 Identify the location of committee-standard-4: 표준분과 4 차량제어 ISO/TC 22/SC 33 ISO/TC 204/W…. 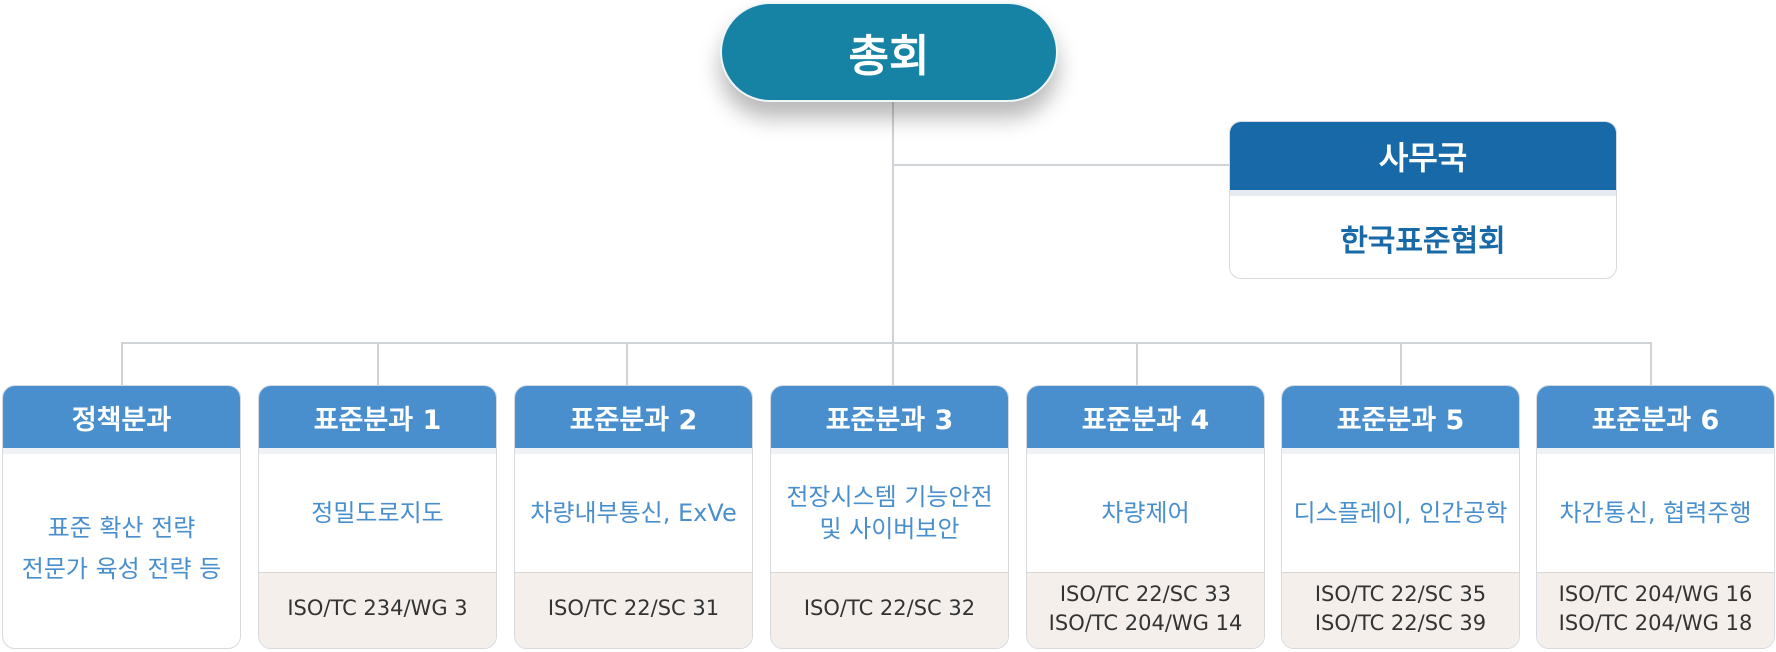
(1145, 517).